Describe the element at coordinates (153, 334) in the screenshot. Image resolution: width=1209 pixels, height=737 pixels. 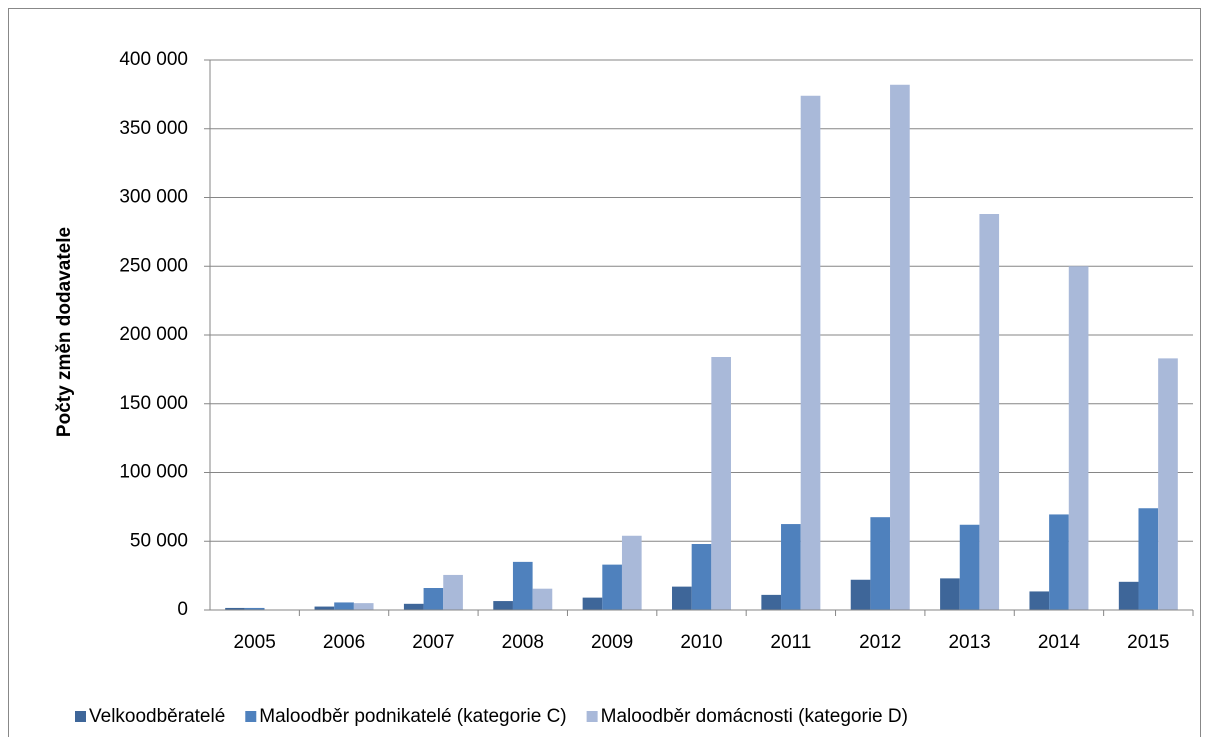
I see `y-tick-label: 200 000` at that location.